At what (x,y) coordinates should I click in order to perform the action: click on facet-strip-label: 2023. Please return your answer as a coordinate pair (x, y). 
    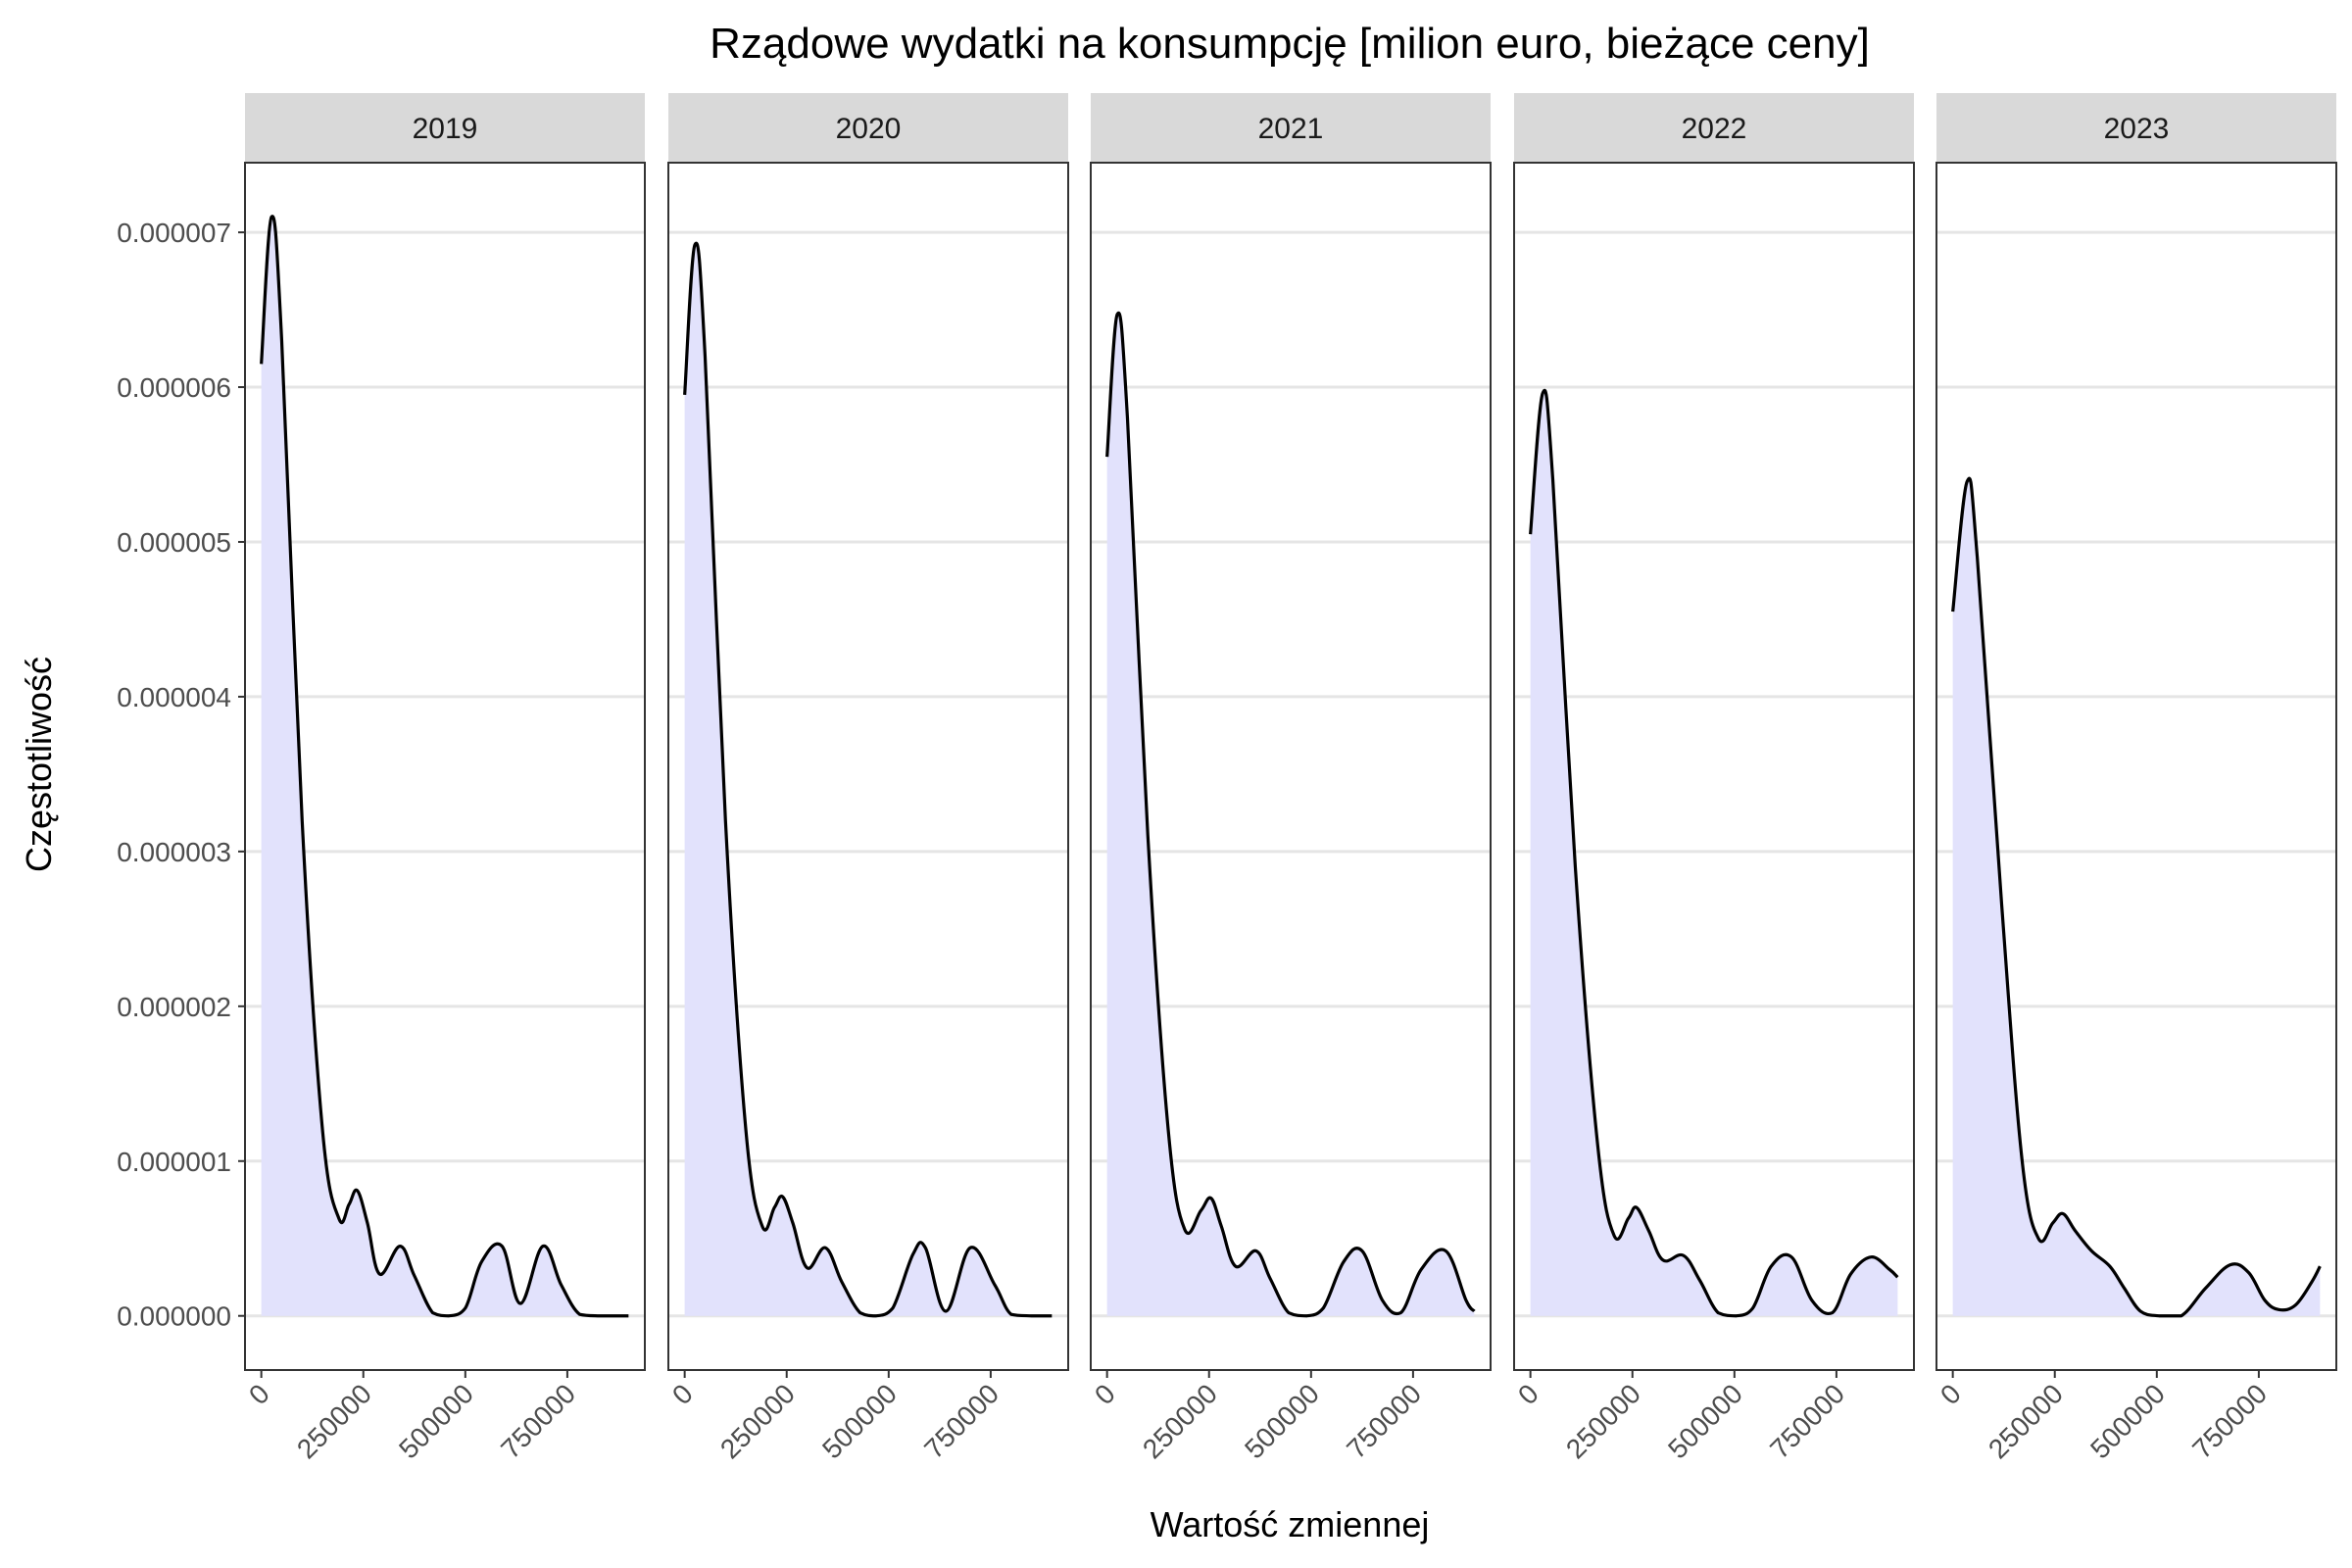
    Looking at the image, I should click on (2137, 129).